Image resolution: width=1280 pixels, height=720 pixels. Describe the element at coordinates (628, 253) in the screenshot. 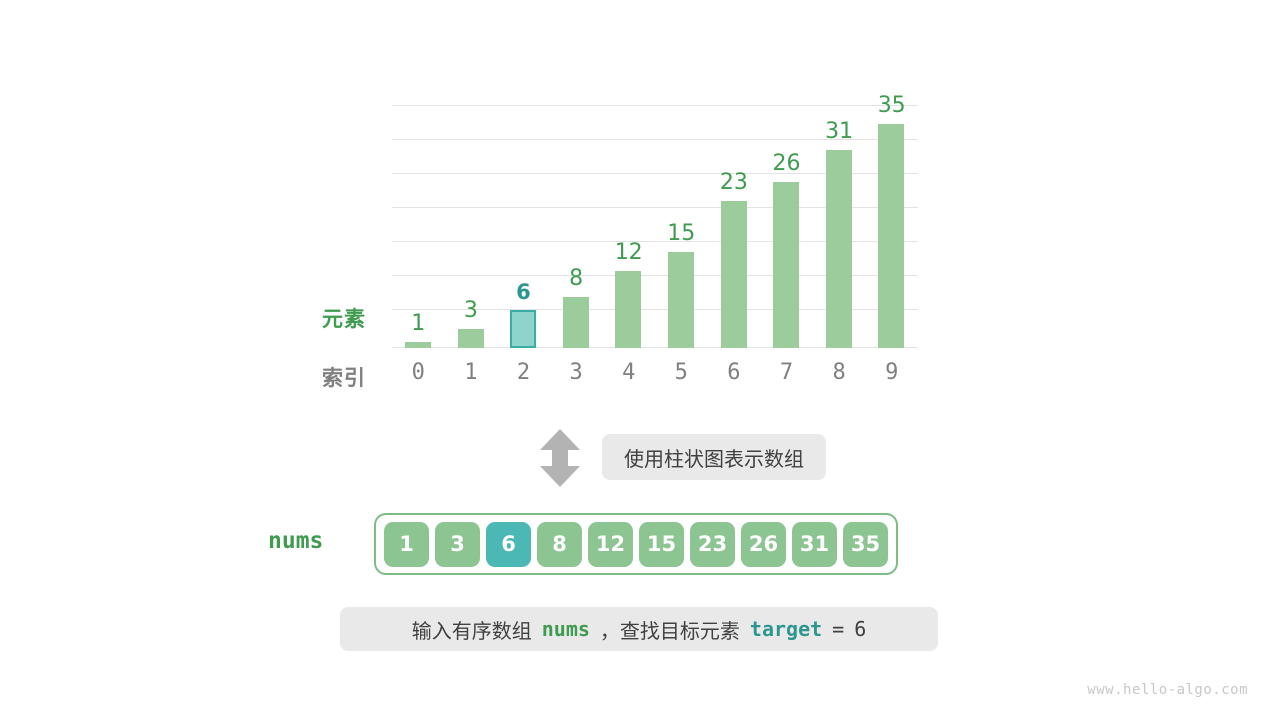

I see `bar-value-label: 12` at that location.